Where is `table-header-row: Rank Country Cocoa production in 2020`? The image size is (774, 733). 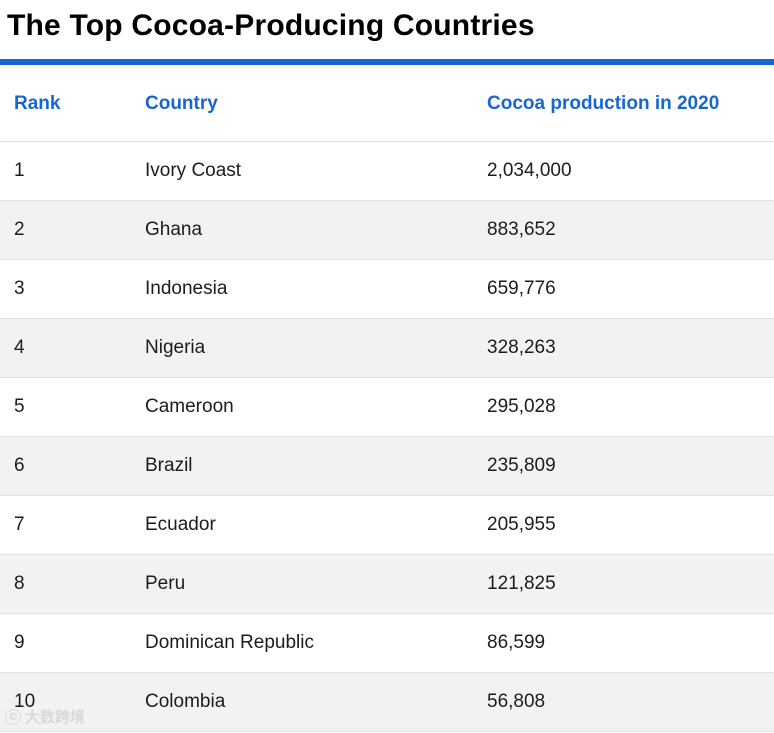
table-header-row: Rank Country Cocoa production in 2020 is located at coordinates (387, 103).